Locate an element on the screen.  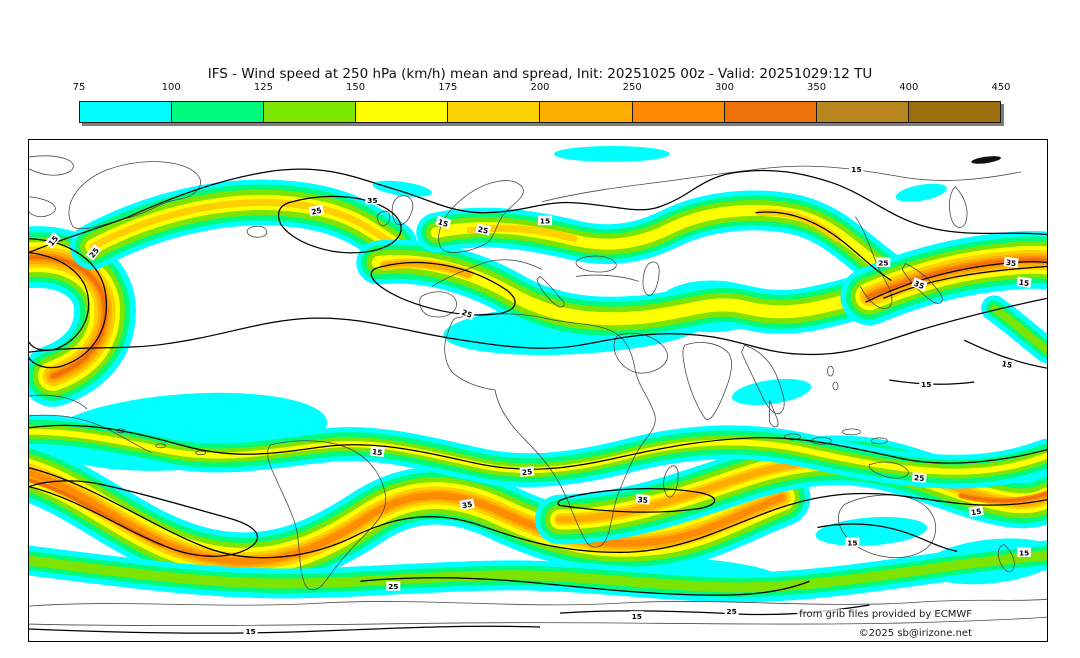
colorbar-tick: 350 is located at coordinates (817, 87).